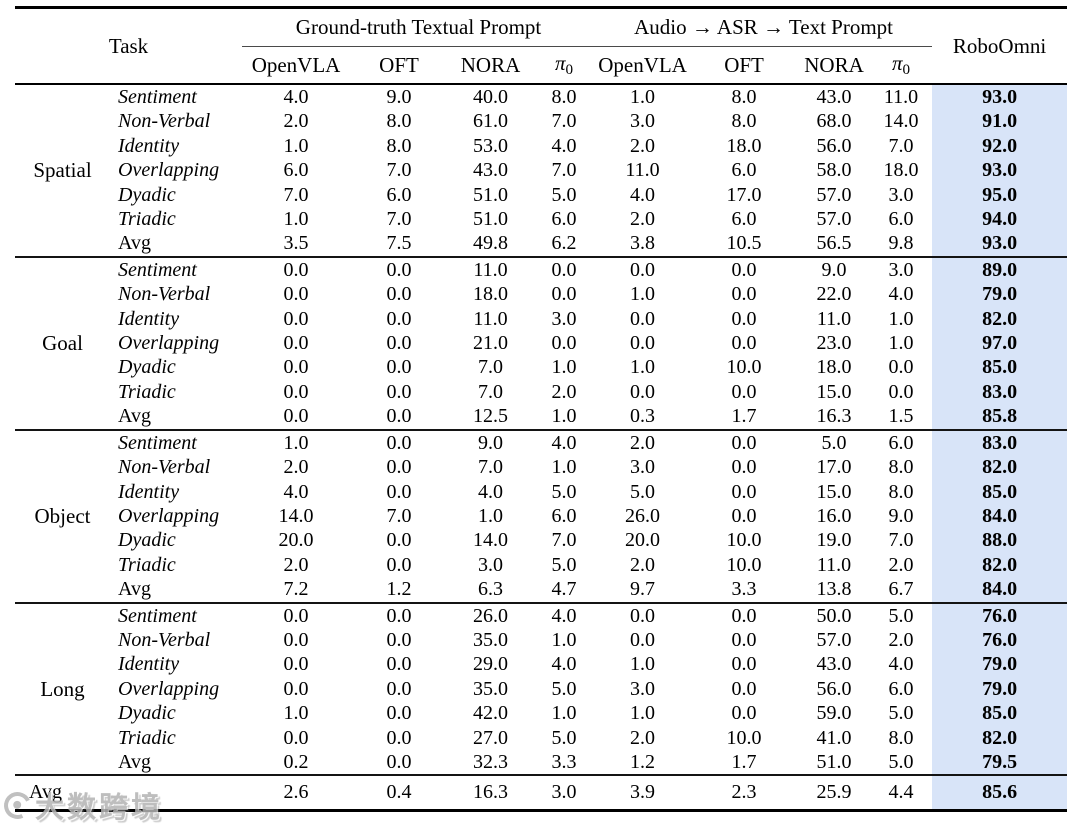 This screenshot has width=1080, height=827. I want to click on gt-value-cell: 6.2, so click(564, 243).